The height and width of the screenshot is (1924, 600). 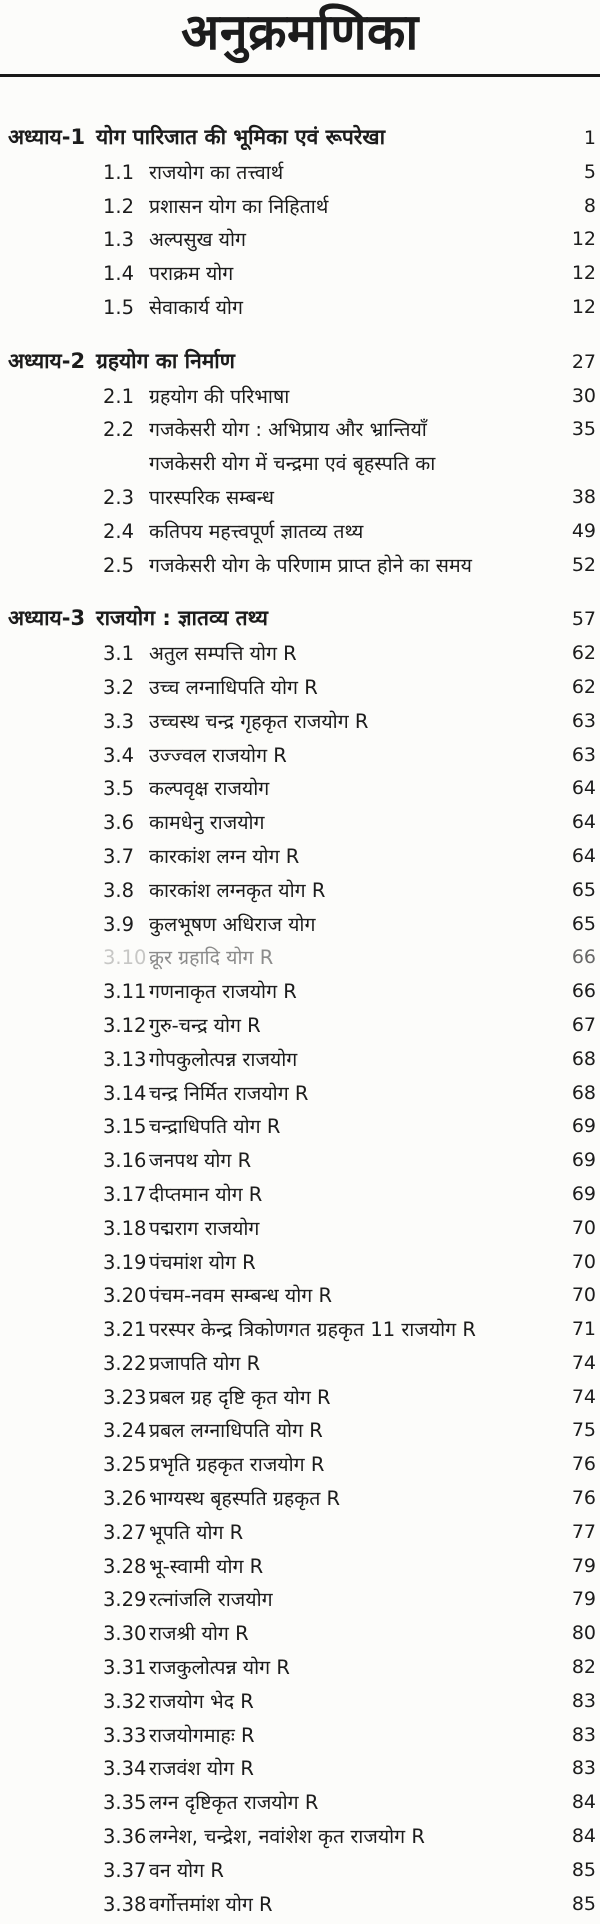 I want to click on section-number: 3.27, so click(x=125, y=1532).